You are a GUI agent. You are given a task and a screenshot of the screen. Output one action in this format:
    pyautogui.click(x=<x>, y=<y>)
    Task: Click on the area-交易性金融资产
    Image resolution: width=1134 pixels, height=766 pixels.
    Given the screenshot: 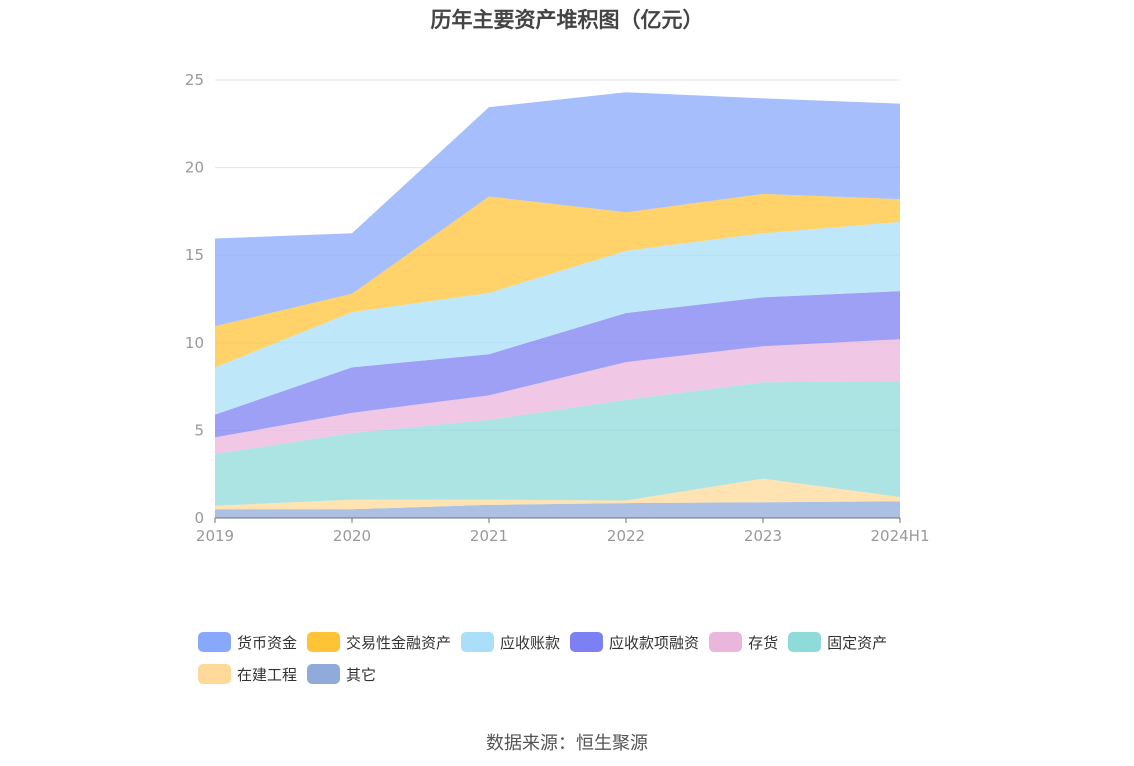 What is the action you would take?
    pyautogui.click(x=557, y=280)
    